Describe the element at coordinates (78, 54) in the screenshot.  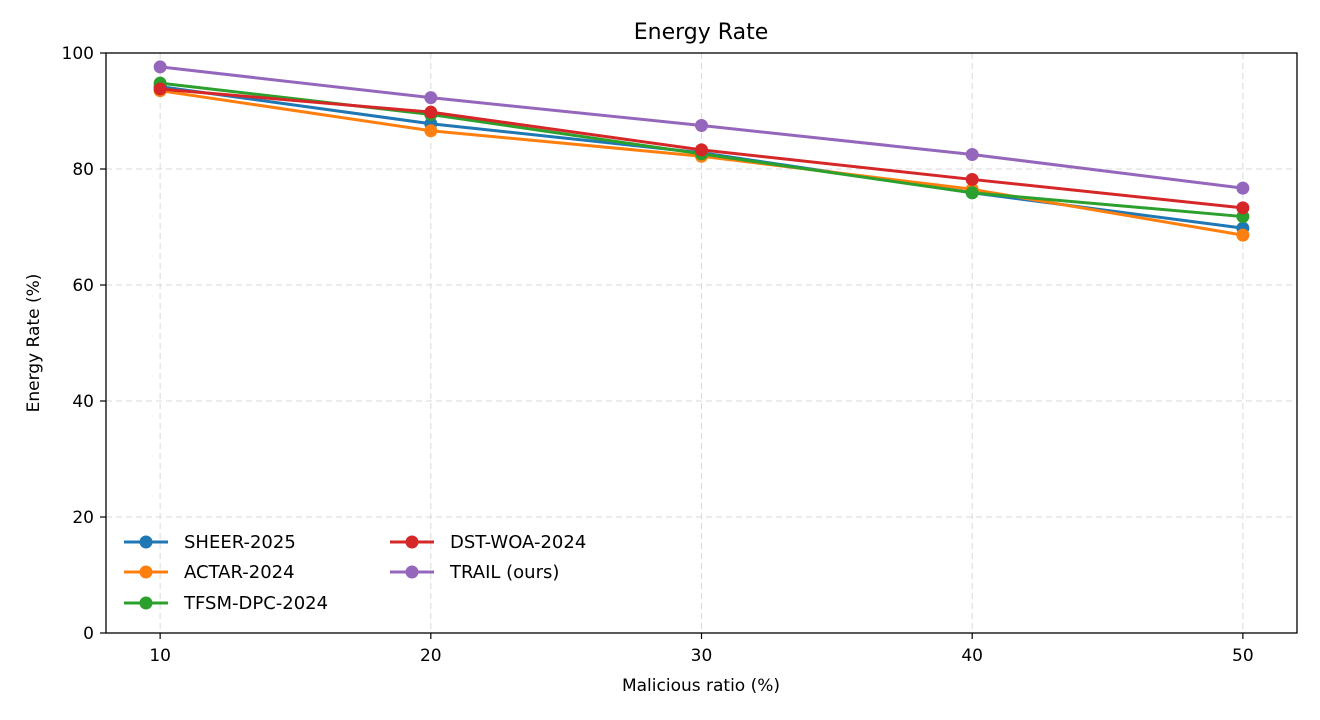
I see `y-tick-label: 100` at that location.